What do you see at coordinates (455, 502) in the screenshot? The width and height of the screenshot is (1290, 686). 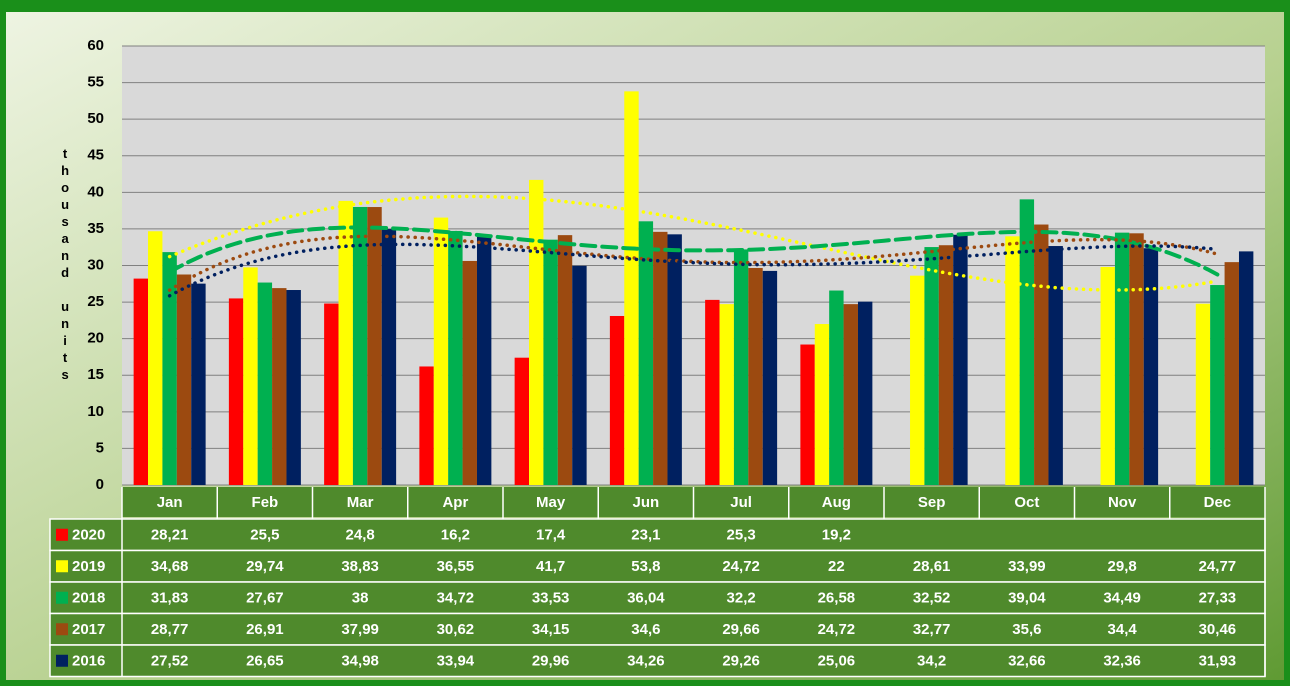 I see `x-tick-label: Apr` at bounding box center [455, 502].